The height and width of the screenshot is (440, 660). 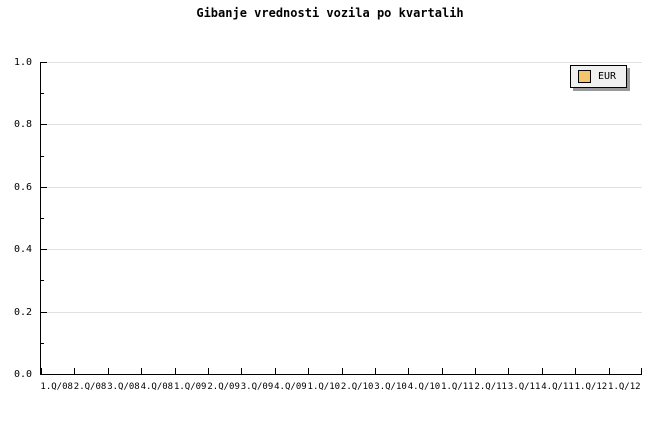 I want to click on x-tick-label: 1.Q/09, so click(x=190, y=387).